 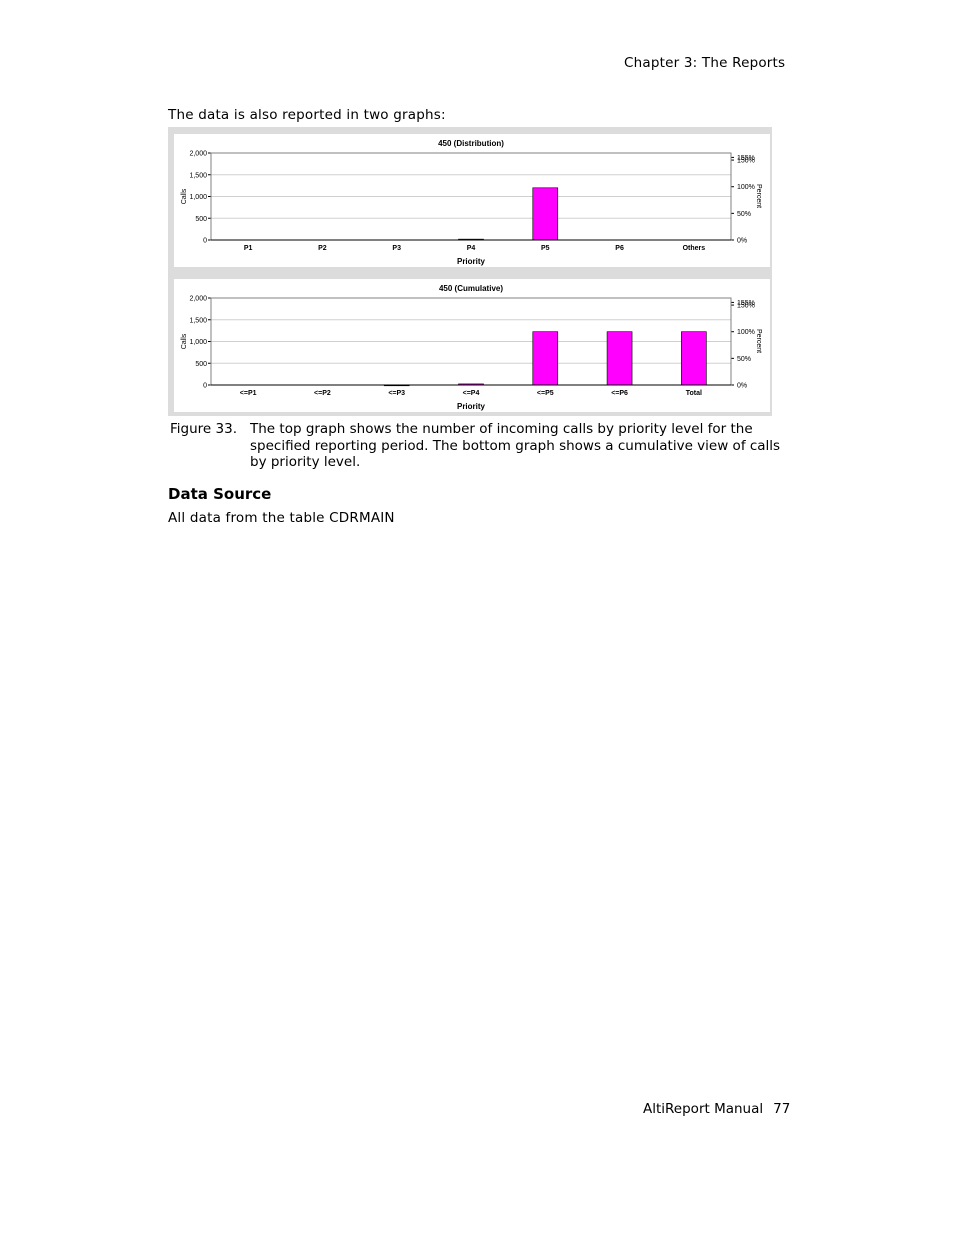 What do you see at coordinates (248, 248) in the screenshot?
I see `x-tick-label: P1` at bounding box center [248, 248].